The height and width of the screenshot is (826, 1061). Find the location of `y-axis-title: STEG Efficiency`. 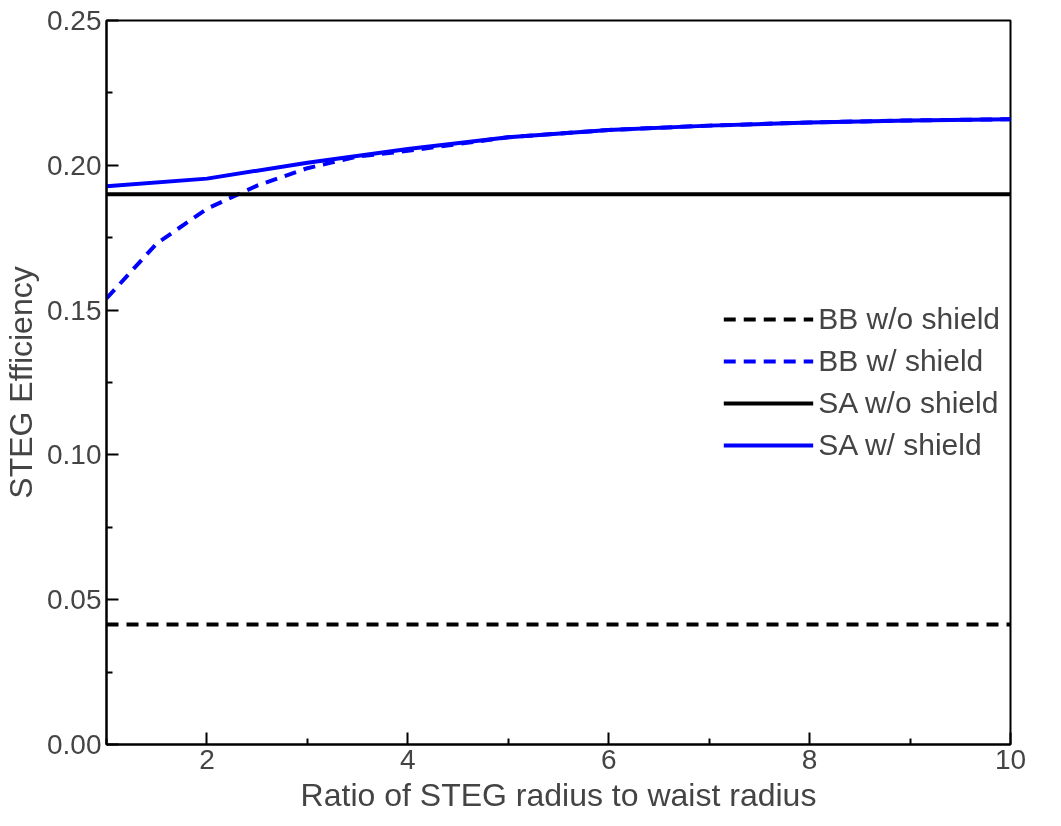

y-axis-title: STEG Efficiency is located at coordinates (21, 382).